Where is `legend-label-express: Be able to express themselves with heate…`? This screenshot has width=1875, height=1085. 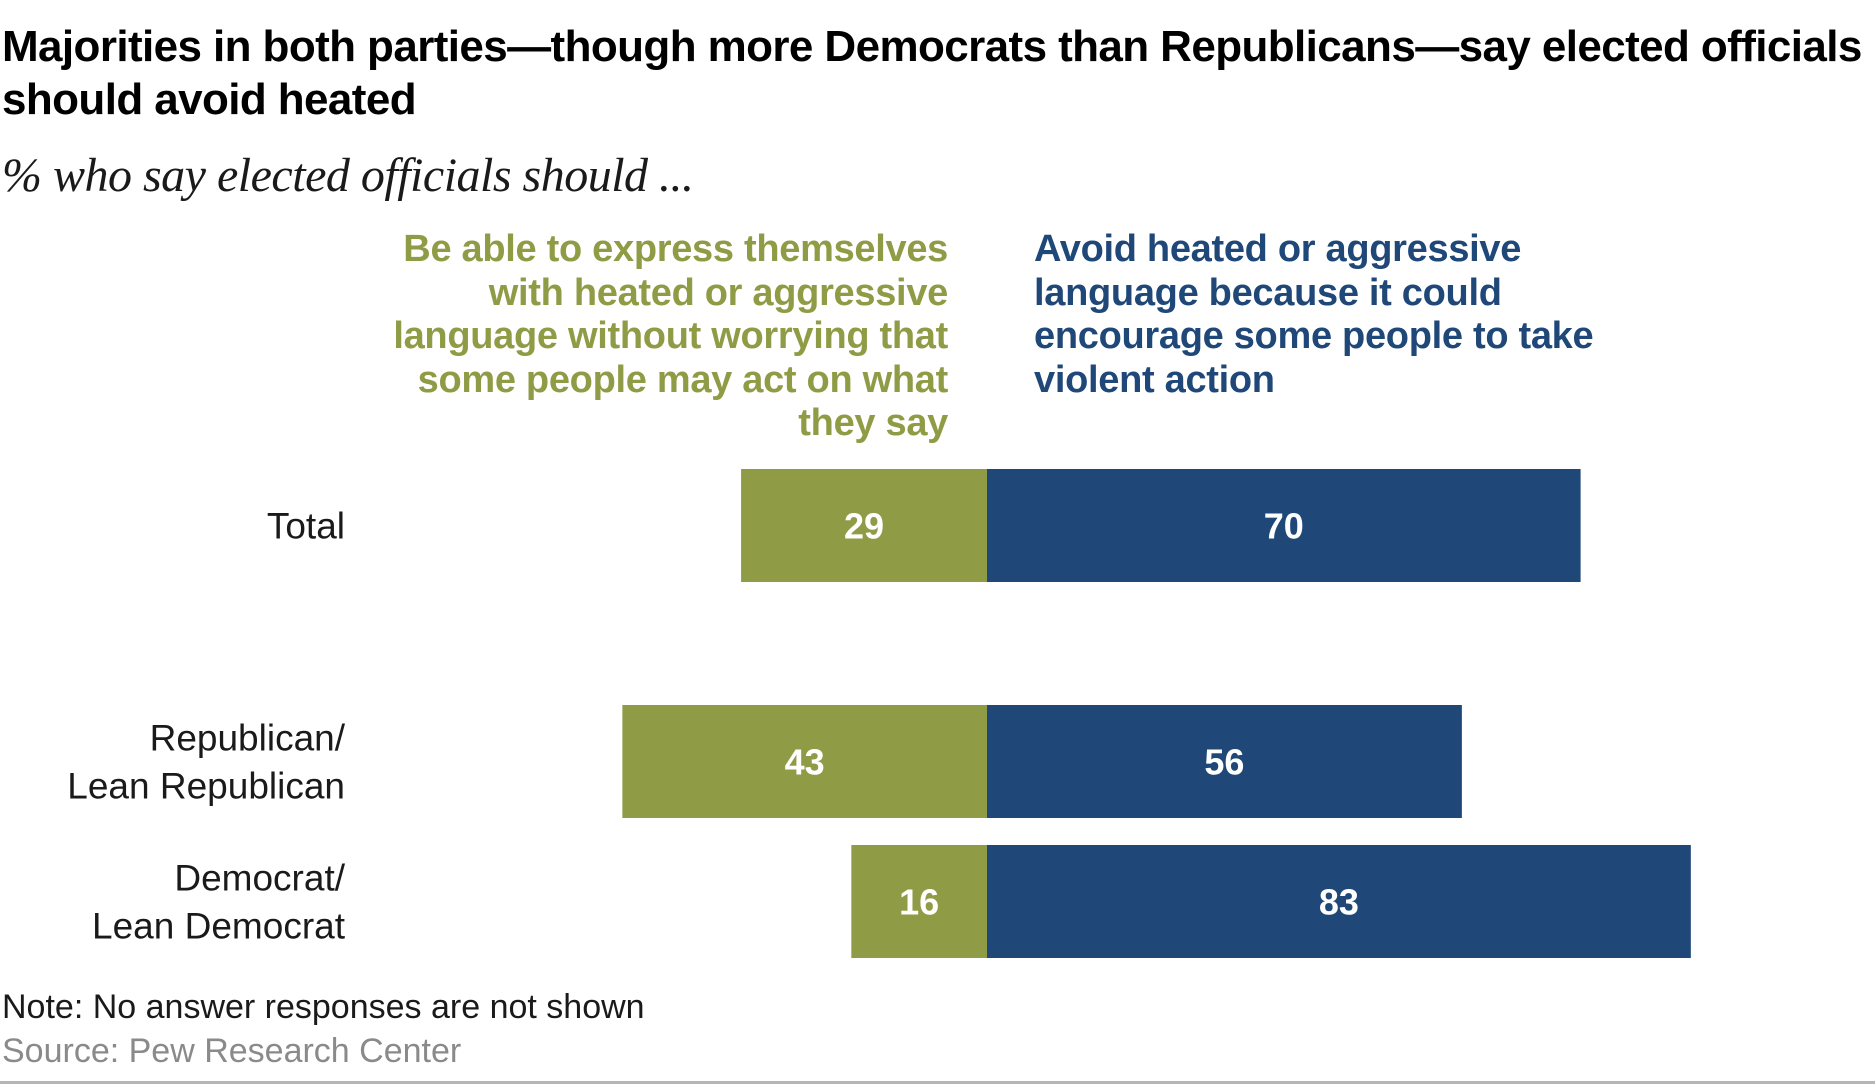 legend-label-express: Be able to express themselves with heate… is located at coordinates (670, 336).